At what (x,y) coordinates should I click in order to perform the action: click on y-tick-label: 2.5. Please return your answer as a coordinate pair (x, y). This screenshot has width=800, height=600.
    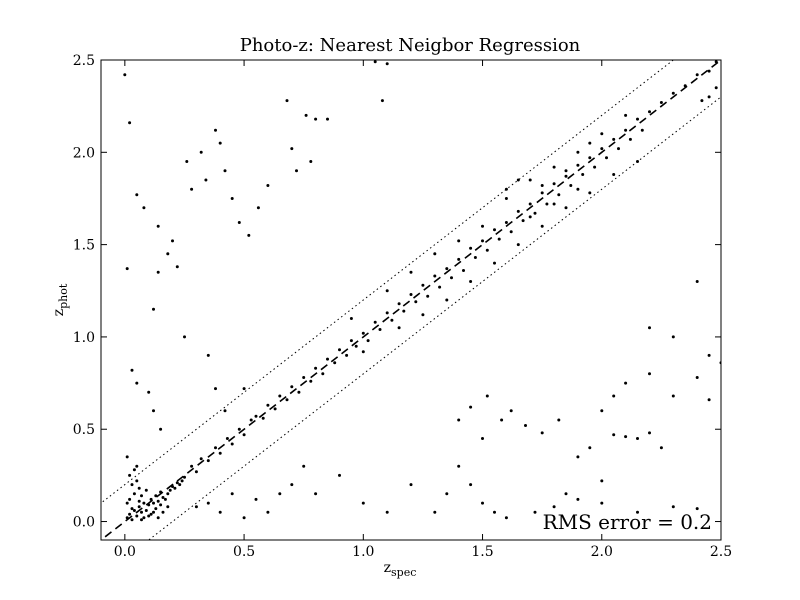
    Looking at the image, I should click on (84, 61).